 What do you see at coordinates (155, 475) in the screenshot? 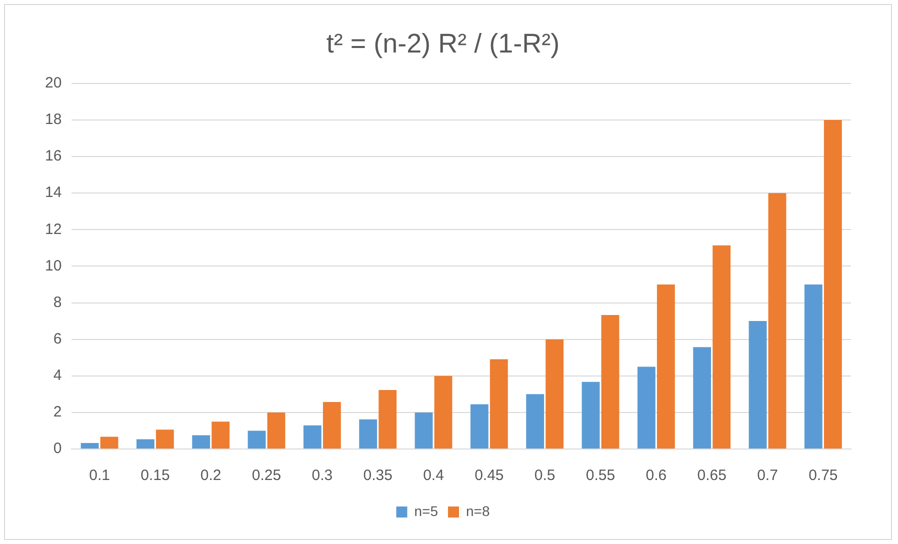
I see `x-tick-label: 0.15` at bounding box center [155, 475].